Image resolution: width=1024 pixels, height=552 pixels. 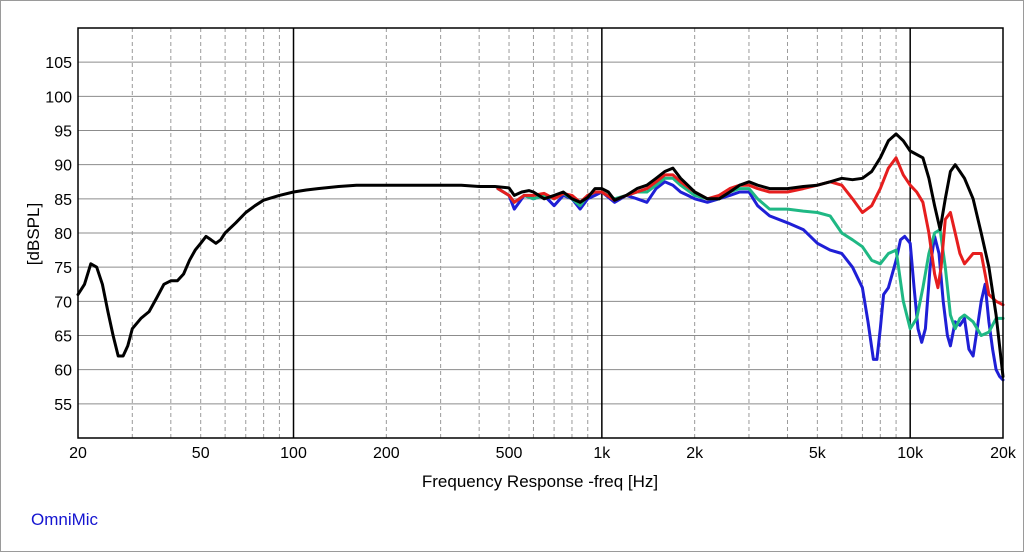 What do you see at coordinates (386, 453) in the screenshot?
I see `x-tick-label: 200` at bounding box center [386, 453].